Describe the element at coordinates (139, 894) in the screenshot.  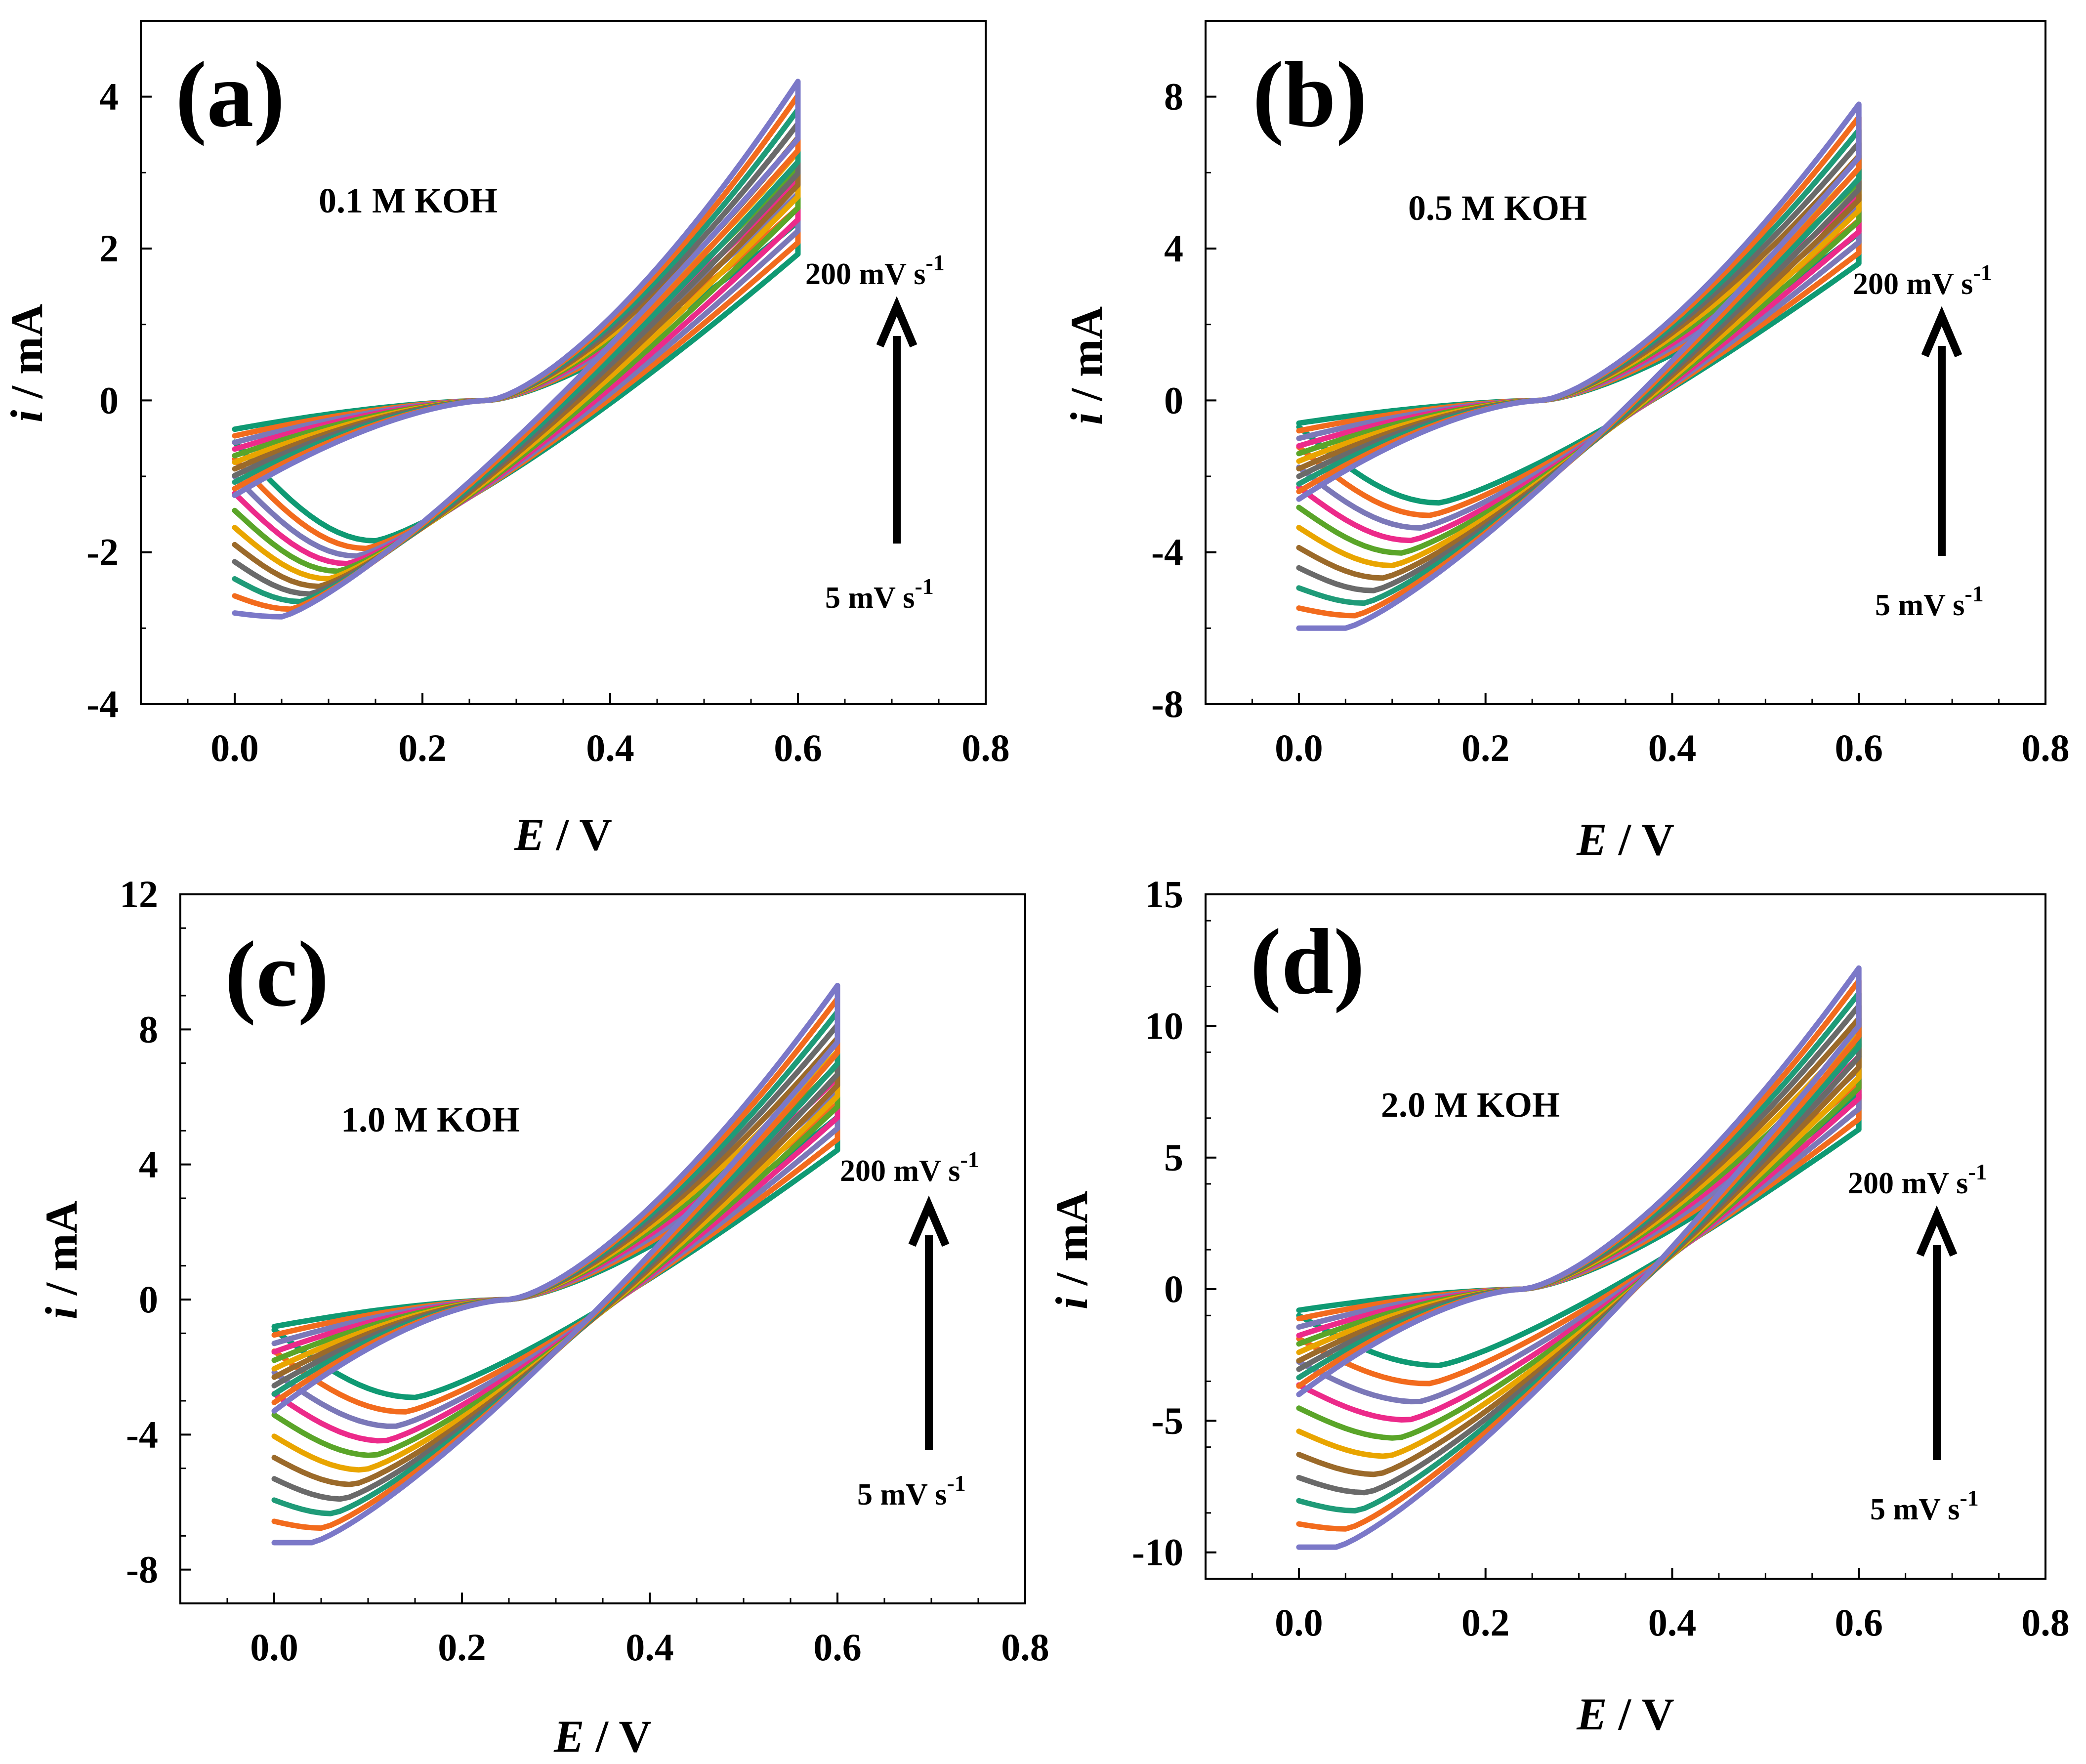
I see `y-tick-label: 12` at that location.